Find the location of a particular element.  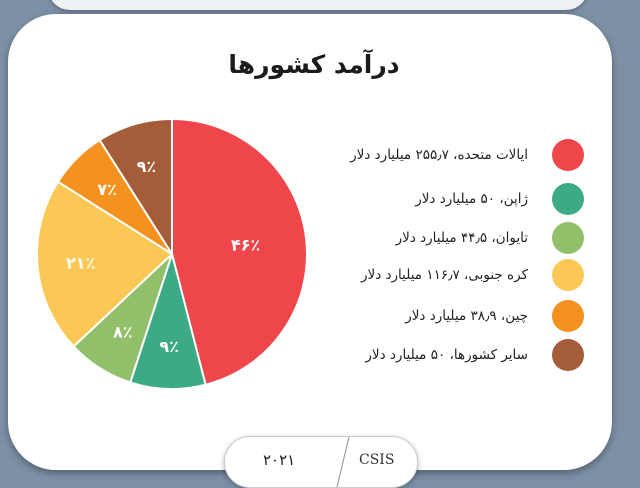

legend-label-china: چین، ۳۸٫۹ میلیارد دلار is located at coordinates (466, 316).